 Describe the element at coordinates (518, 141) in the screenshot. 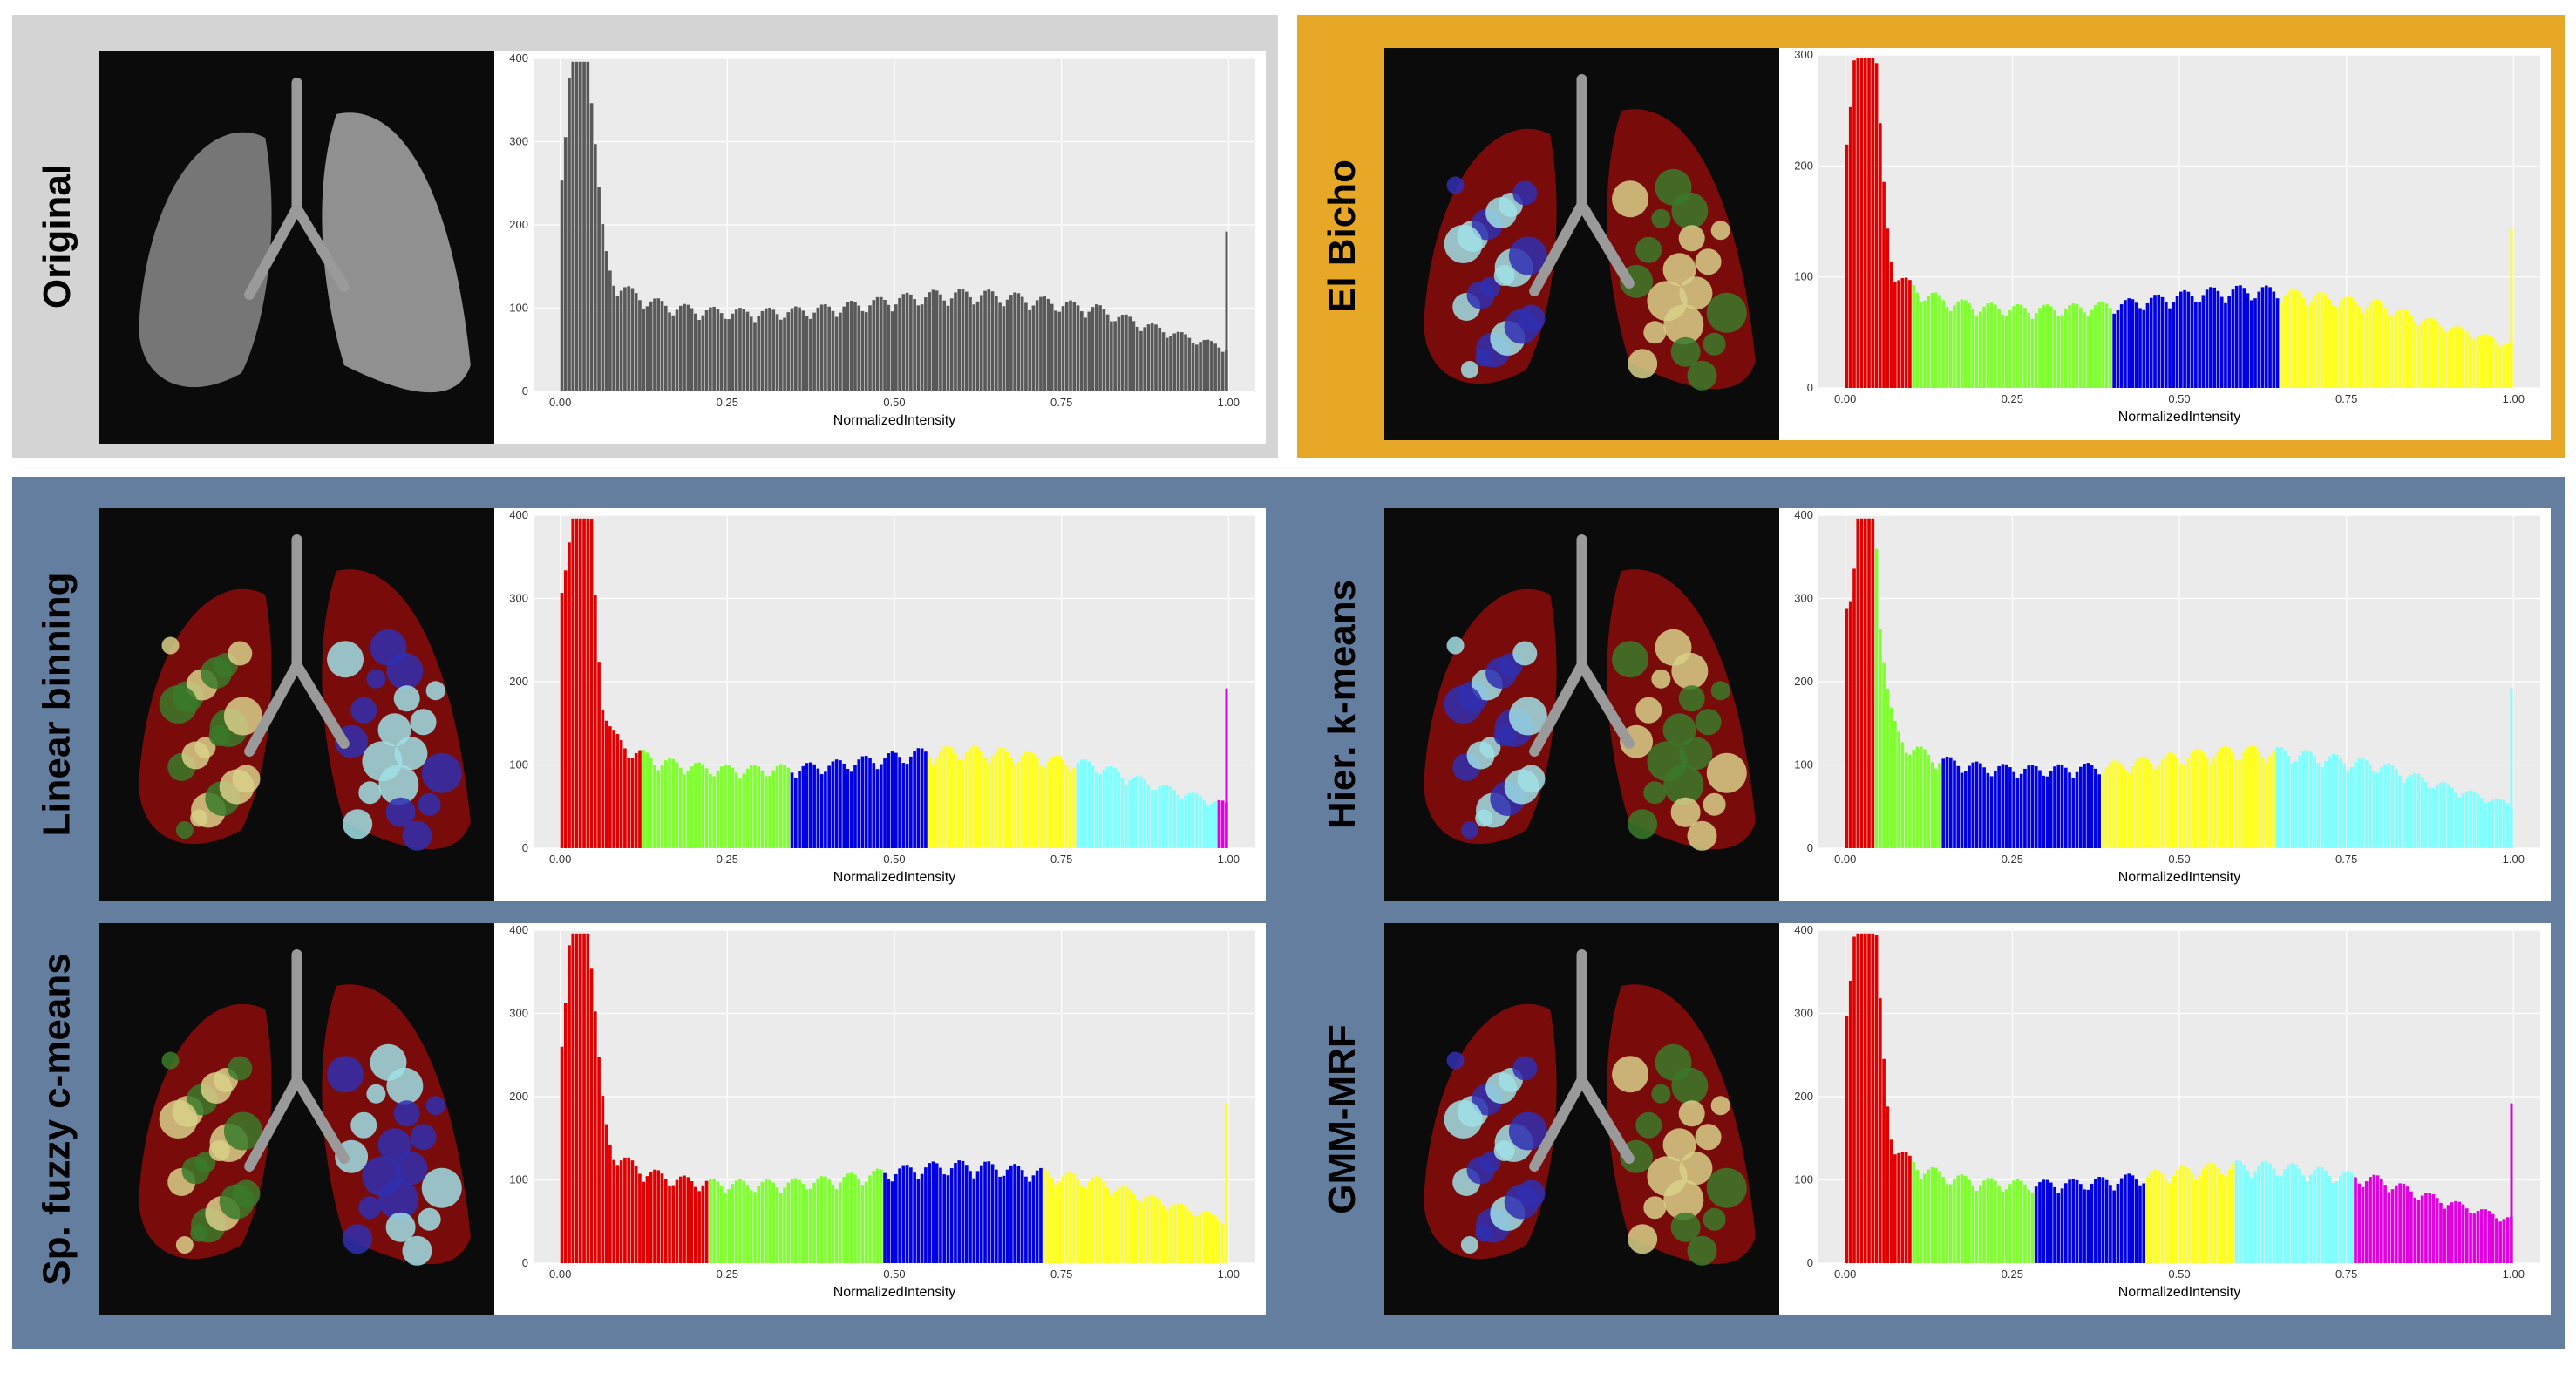

I see `y-tick-label: 300` at that location.